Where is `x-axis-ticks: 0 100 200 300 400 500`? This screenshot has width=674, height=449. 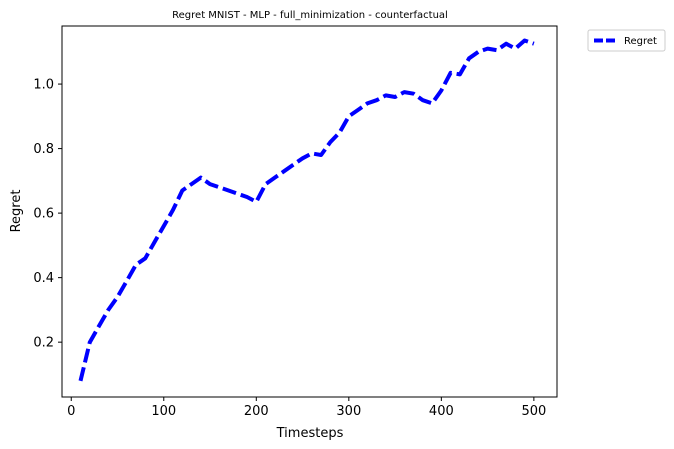
x-axis-ticks: 0 100 200 300 400 500 is located at coordinates (306, 408).